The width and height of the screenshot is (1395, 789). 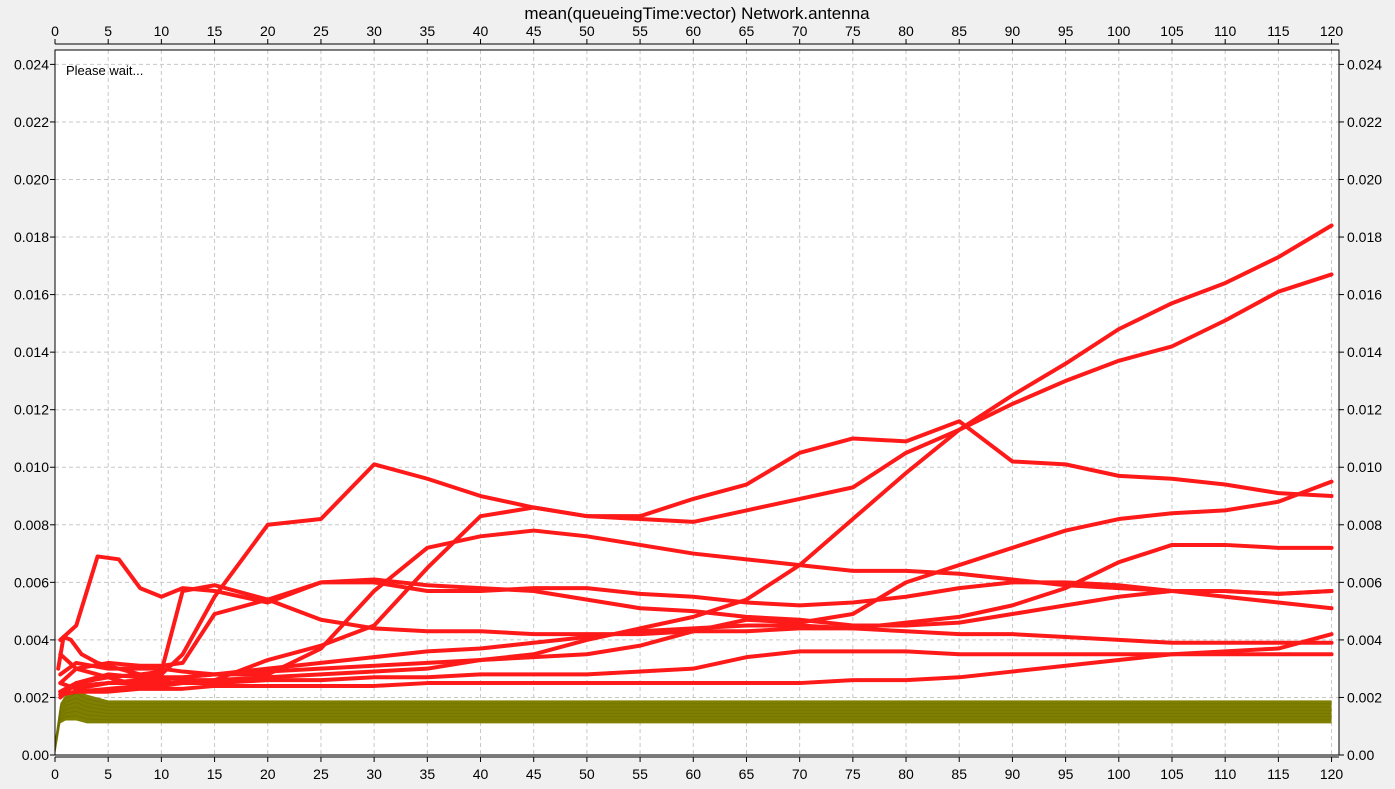 I want to click on olive-bands, so click(x=693, y=721).